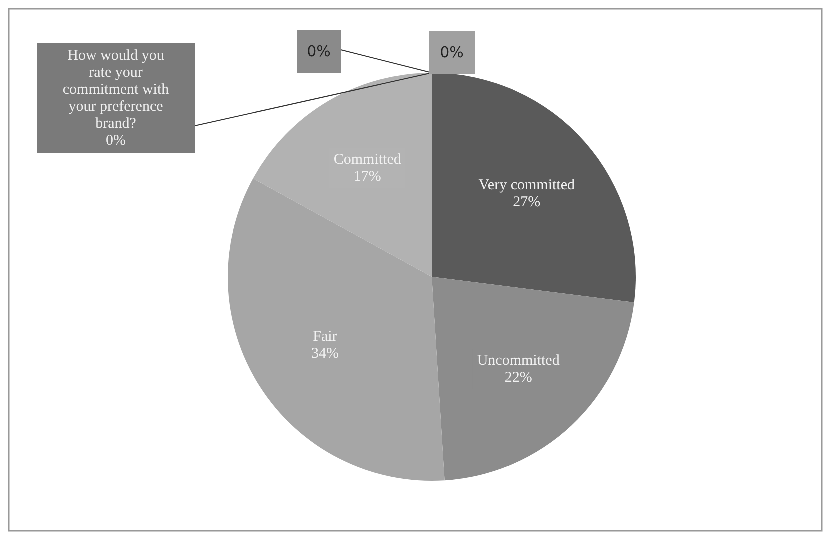  What do you see at coordinates (527, 202) in the screenshot?
I see `data-label: 27%` at bounding box center [527, 202].